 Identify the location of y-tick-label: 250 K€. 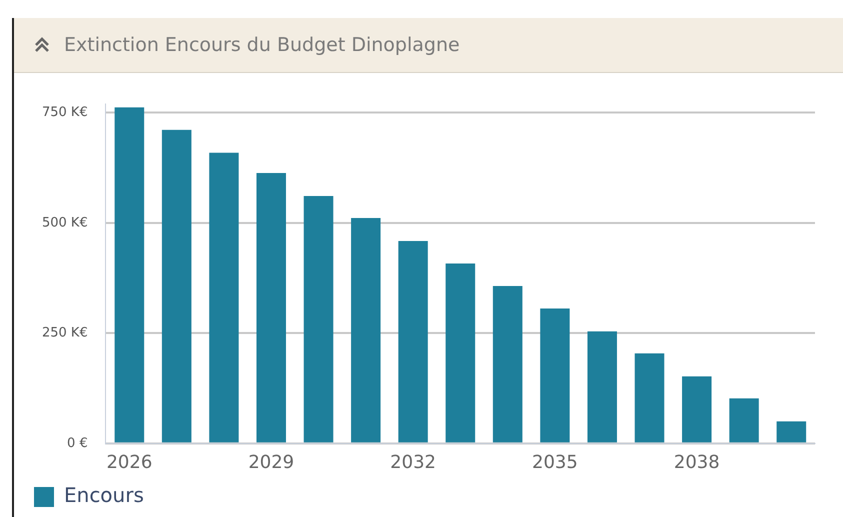
(65, 333).